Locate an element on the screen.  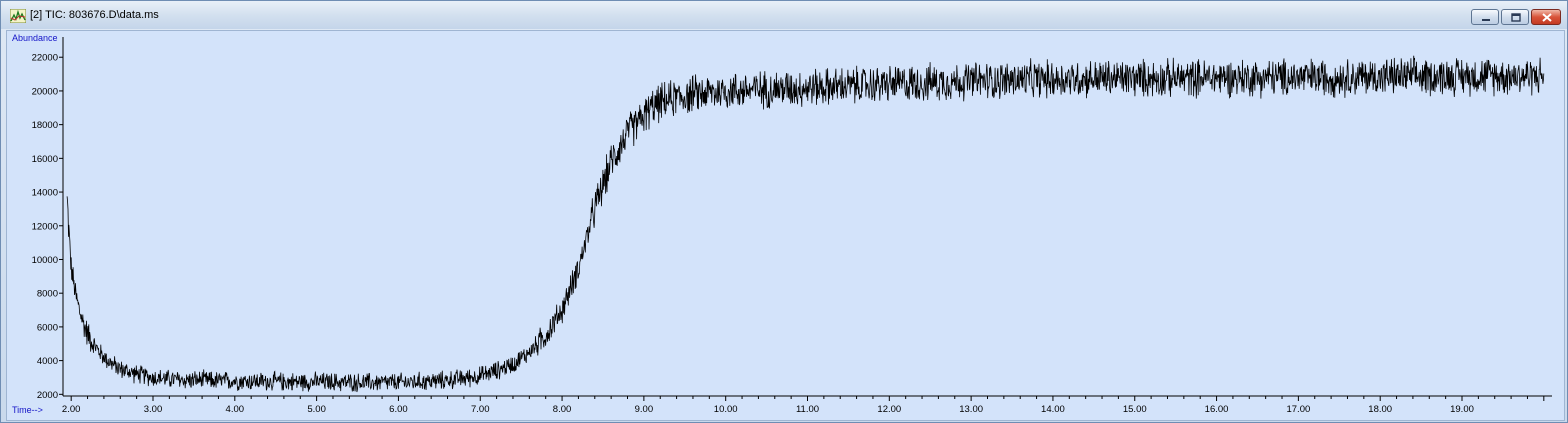
x-tick-label: 15.00 is located at coordinates (1135, 409).